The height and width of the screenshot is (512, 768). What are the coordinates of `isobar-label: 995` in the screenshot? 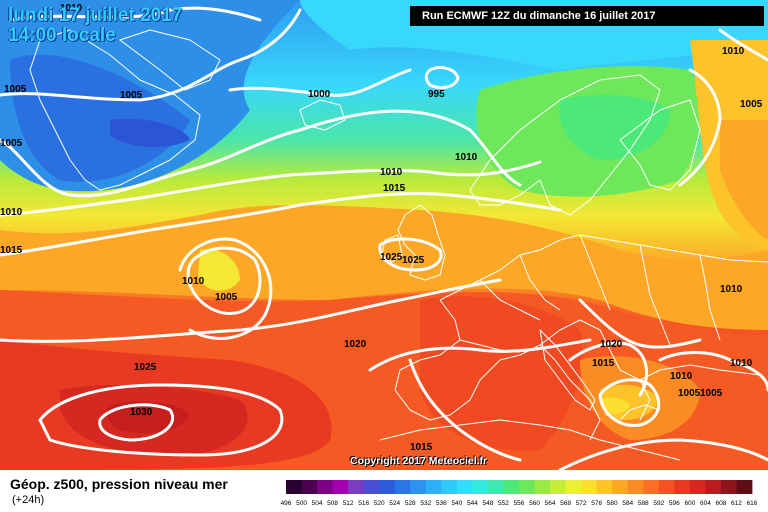 It's located at (436, 94).